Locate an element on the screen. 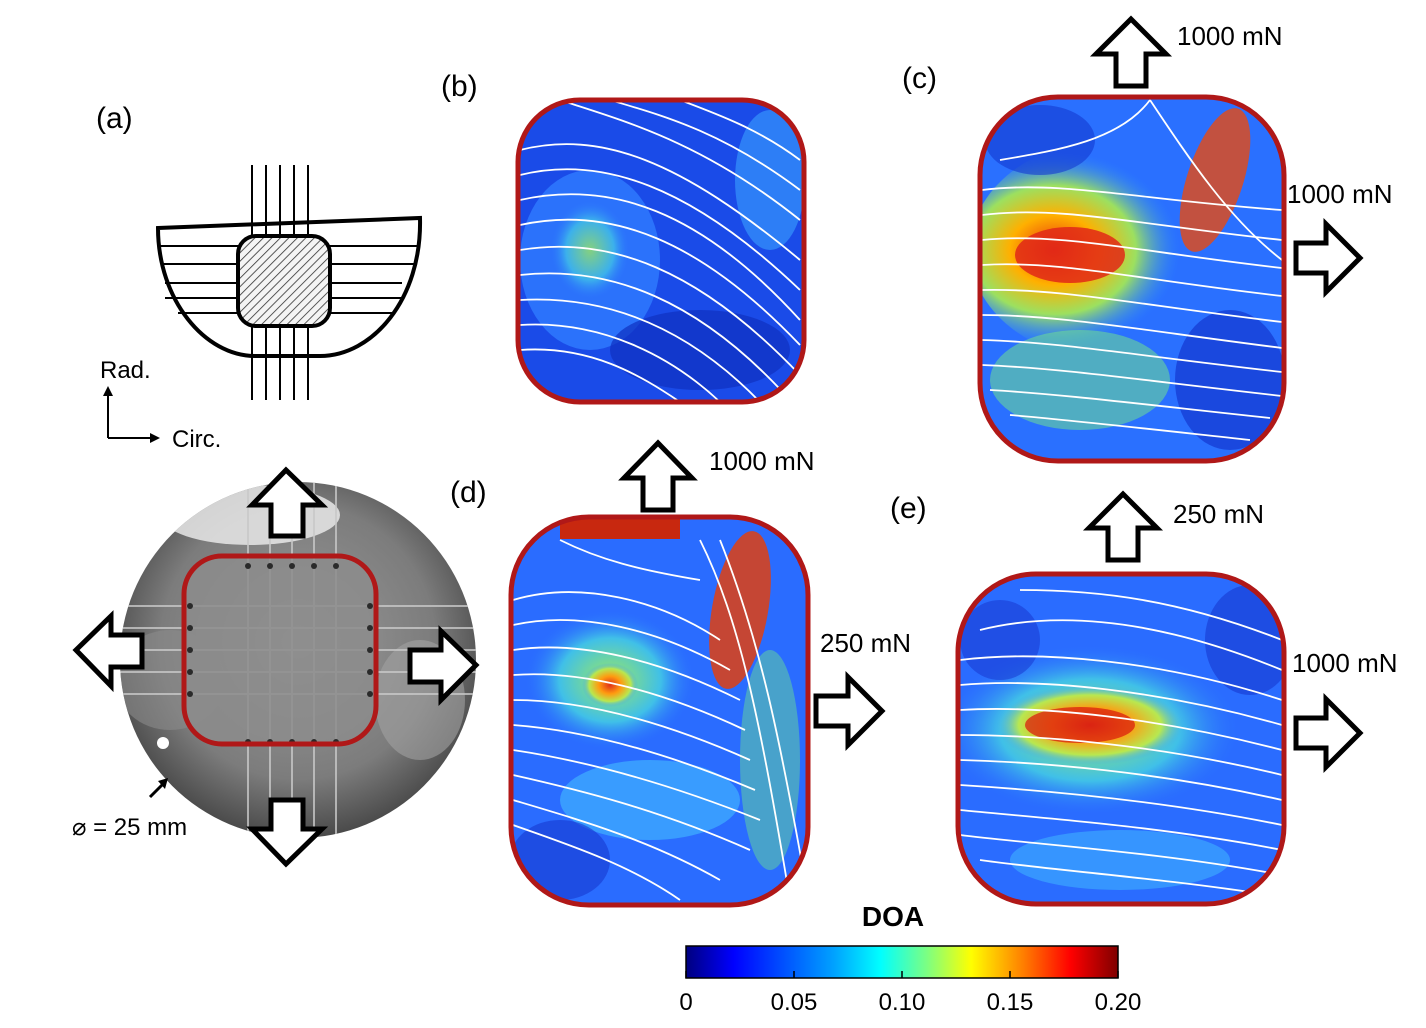 This screenshot has width=1426, height=1028. sample-outline-d is located at coordinates (659, 711).